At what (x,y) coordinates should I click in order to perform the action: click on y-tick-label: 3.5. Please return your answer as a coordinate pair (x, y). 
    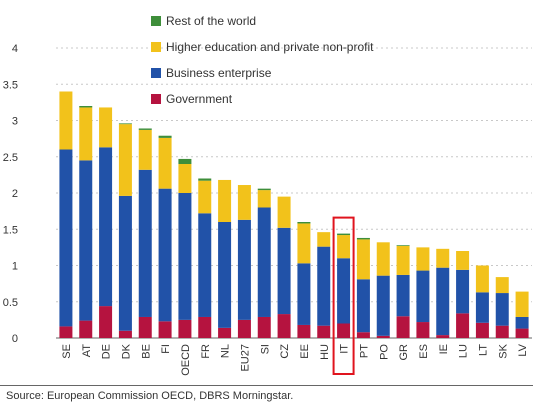
    Looking at the image, I should click on (10, 85).